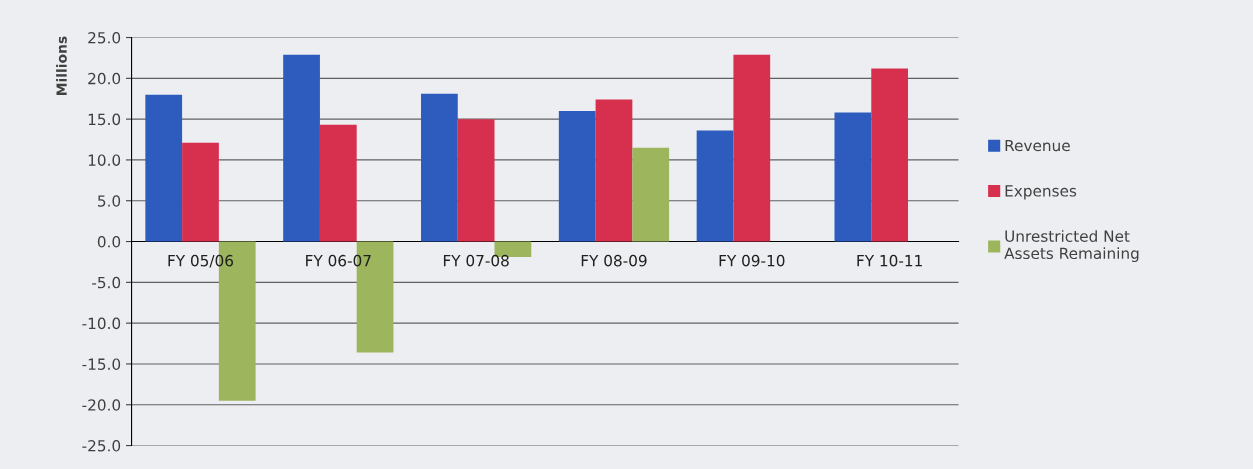  I want to click on x-tick-label: FY 08-09, so click(614, 260).